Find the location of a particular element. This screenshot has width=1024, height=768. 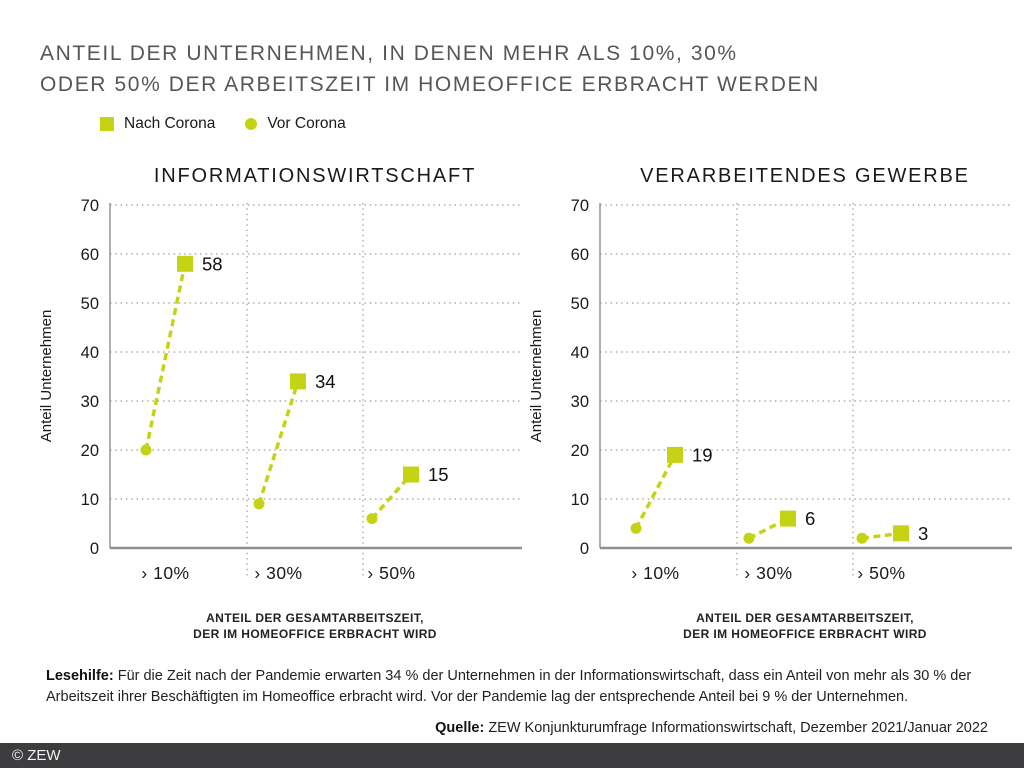

legend: Nach Corona Vor Corona is located at coordinates (223, 124).